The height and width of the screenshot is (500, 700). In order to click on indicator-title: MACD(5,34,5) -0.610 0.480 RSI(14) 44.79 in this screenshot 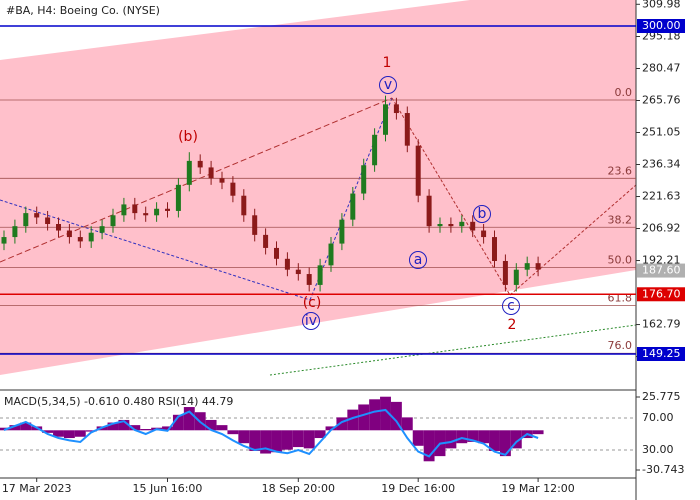, I will do `click(118, 401)`.